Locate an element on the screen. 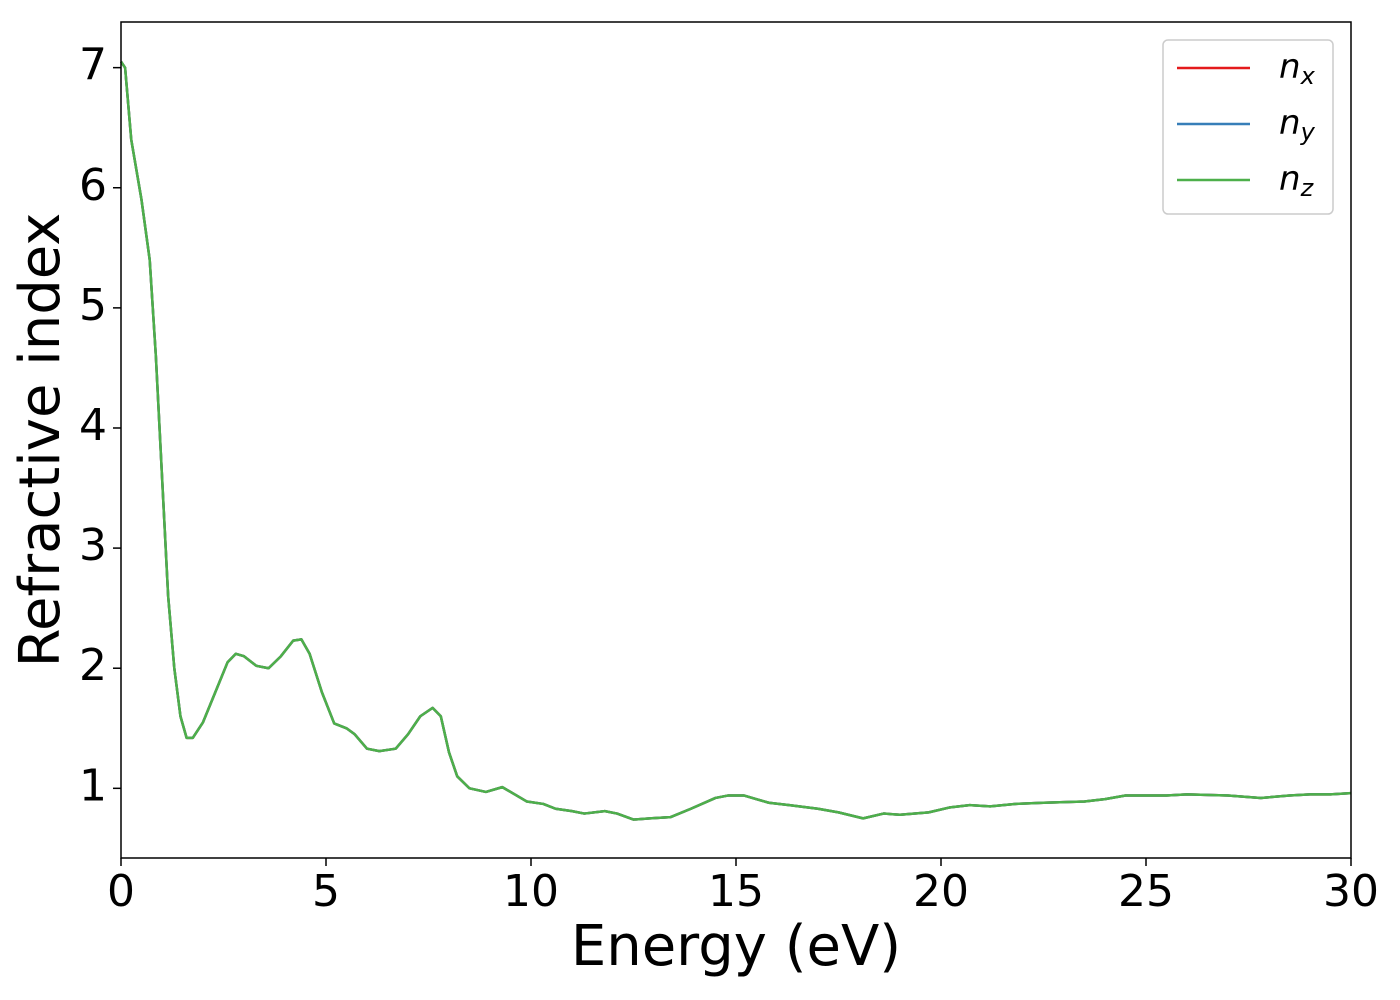  y-tick-label: 6 is located at coordinates (93, 185).